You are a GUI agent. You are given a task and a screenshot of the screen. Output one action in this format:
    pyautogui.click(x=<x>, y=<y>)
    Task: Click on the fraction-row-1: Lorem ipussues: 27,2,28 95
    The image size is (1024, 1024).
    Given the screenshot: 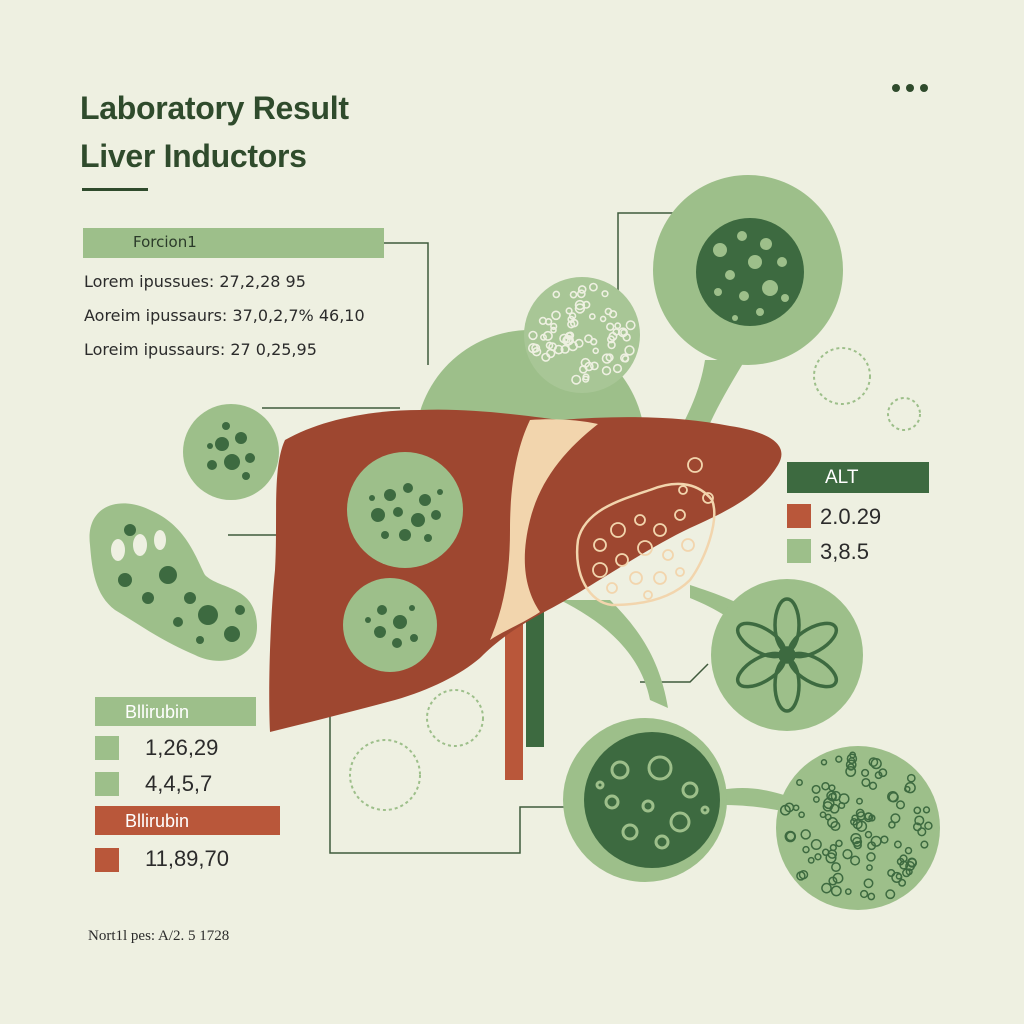 What is the action you would take?
    pyautogui.click(x=195, y=281)
    